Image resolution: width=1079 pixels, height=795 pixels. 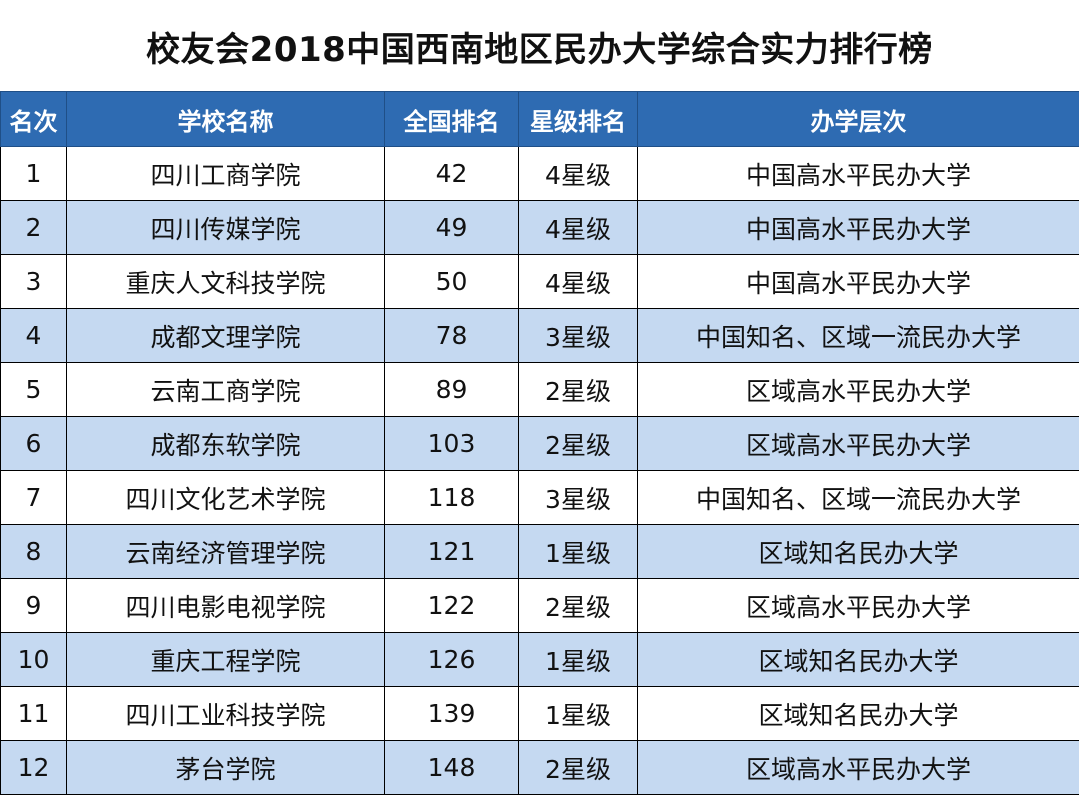 What do you see at coordinates (34, 282) in the screenshot?
I see `cell-rank: 3` at bounding box center [34, 282].